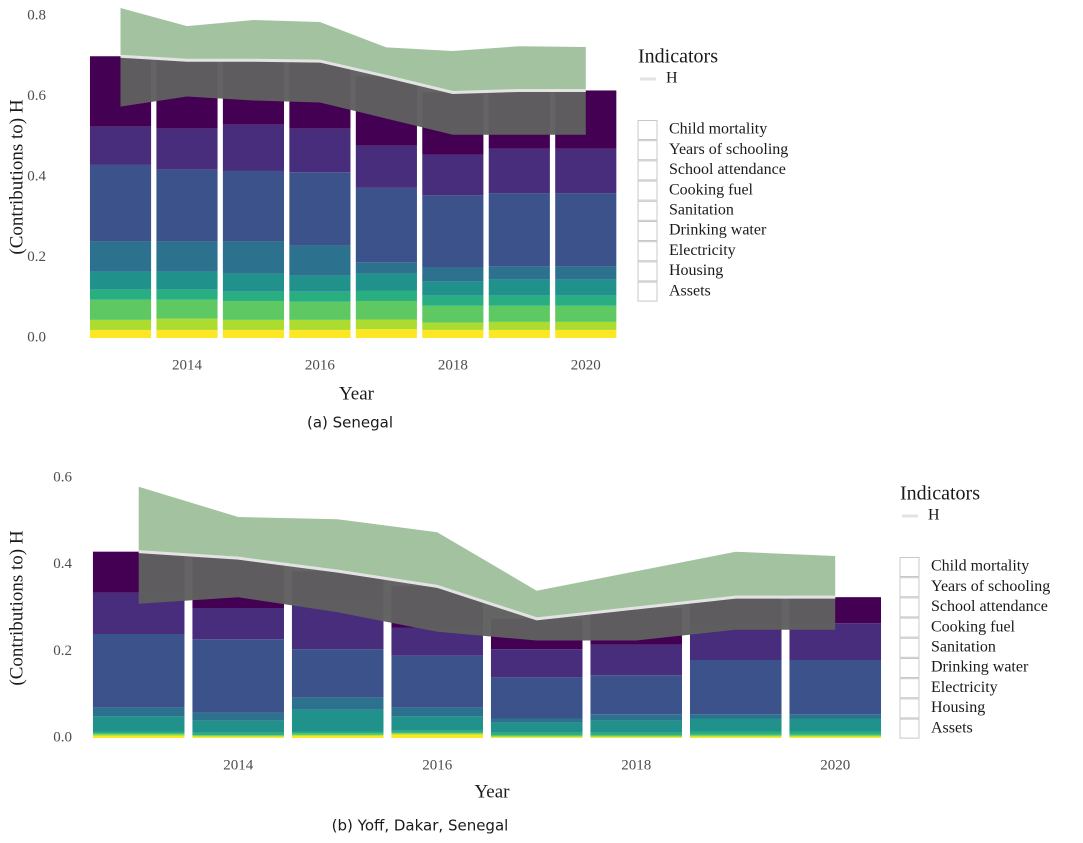 This screenshot has width=1083, height=843. I want to click on legend-label: H, so click(934, 515).